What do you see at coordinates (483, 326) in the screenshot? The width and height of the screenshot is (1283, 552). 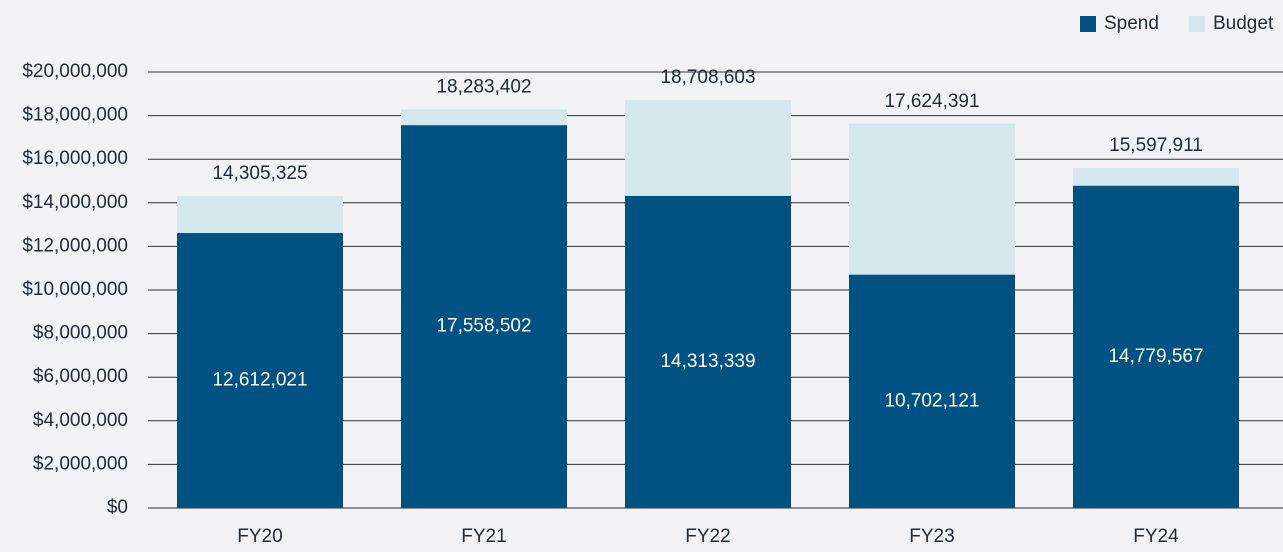 I see `spend-label: 17,558,502` at bounding box center [483, 326].